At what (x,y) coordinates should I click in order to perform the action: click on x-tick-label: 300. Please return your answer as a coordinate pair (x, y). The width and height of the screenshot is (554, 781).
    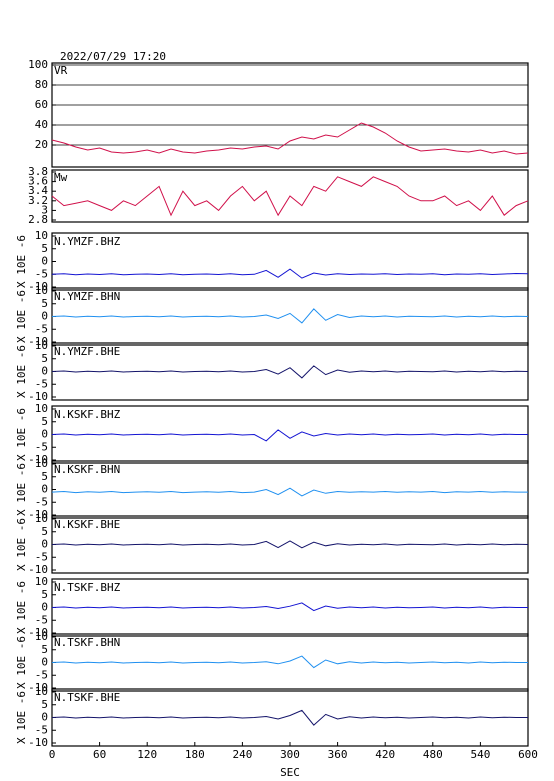
    Looking at the image, I should click on (290, 754).